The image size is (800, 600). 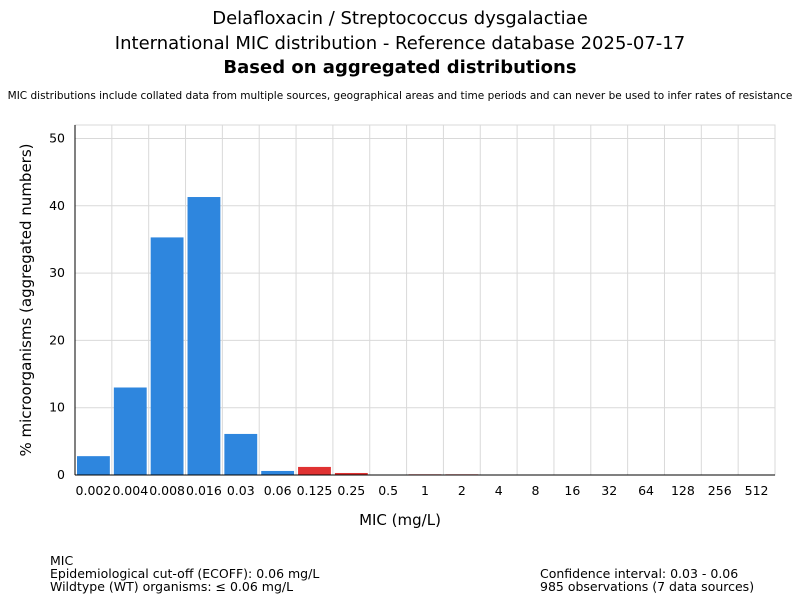 What do you see at coordinates (351, 473) in the screenshot?
I see `bar-0.25` at bounding box center [351, 473].